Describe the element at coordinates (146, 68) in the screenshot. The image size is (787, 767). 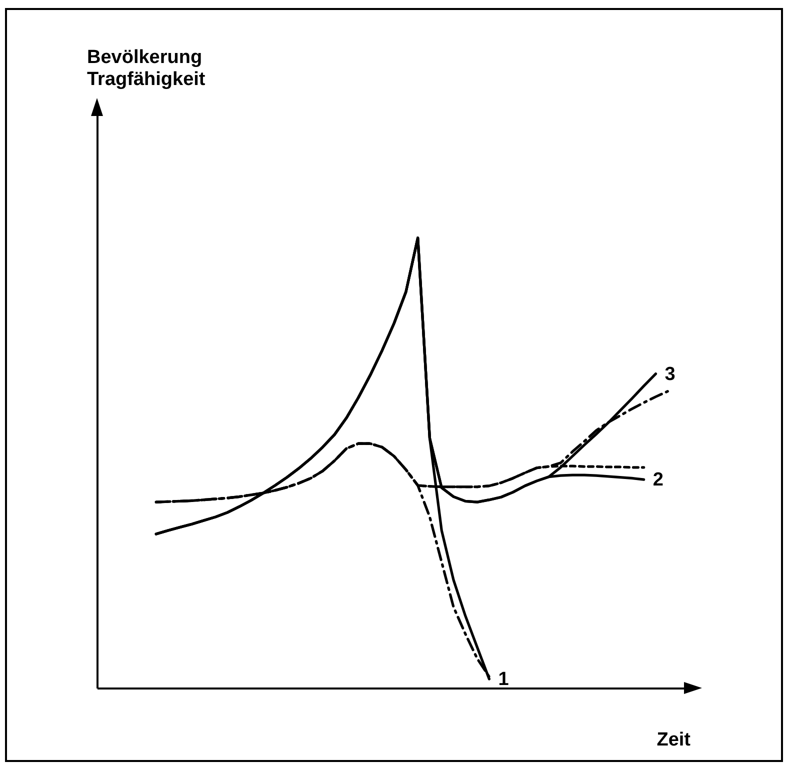
I see `text: Bevölkerung Tragfähigkeit` at that location.